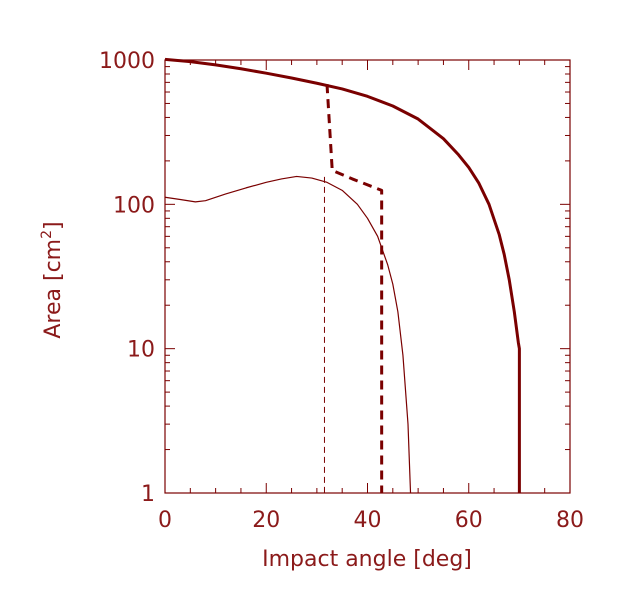 The width and height of the screenshot is (627, 599). Describe the element at coordinates (148, 494) in the screenshot. I see `y-tick-label: 1` at that location.